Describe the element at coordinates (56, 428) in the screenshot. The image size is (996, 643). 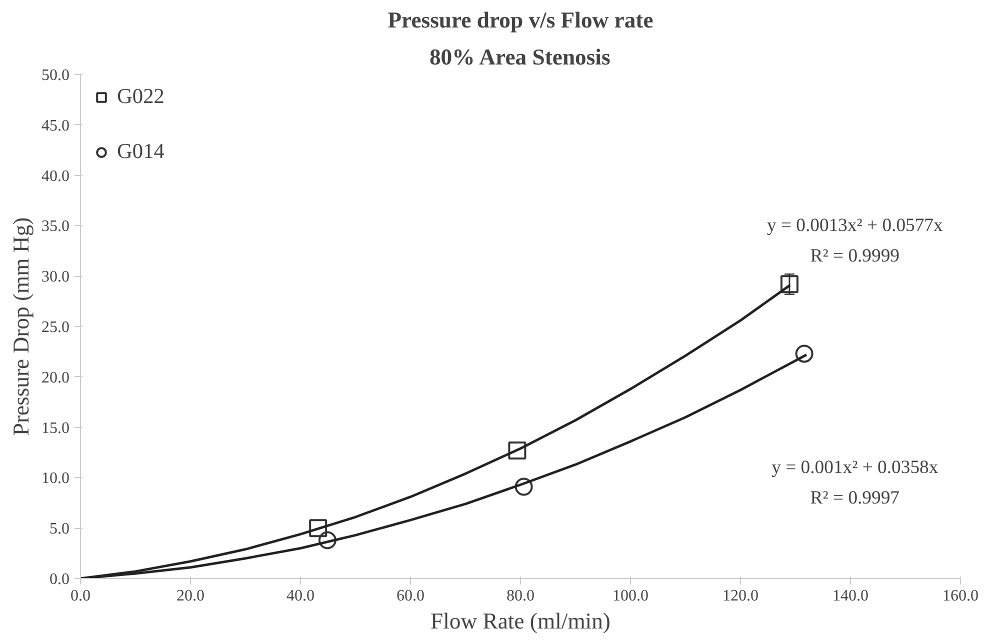
I see `y-tick-label: 15.0` at that location.